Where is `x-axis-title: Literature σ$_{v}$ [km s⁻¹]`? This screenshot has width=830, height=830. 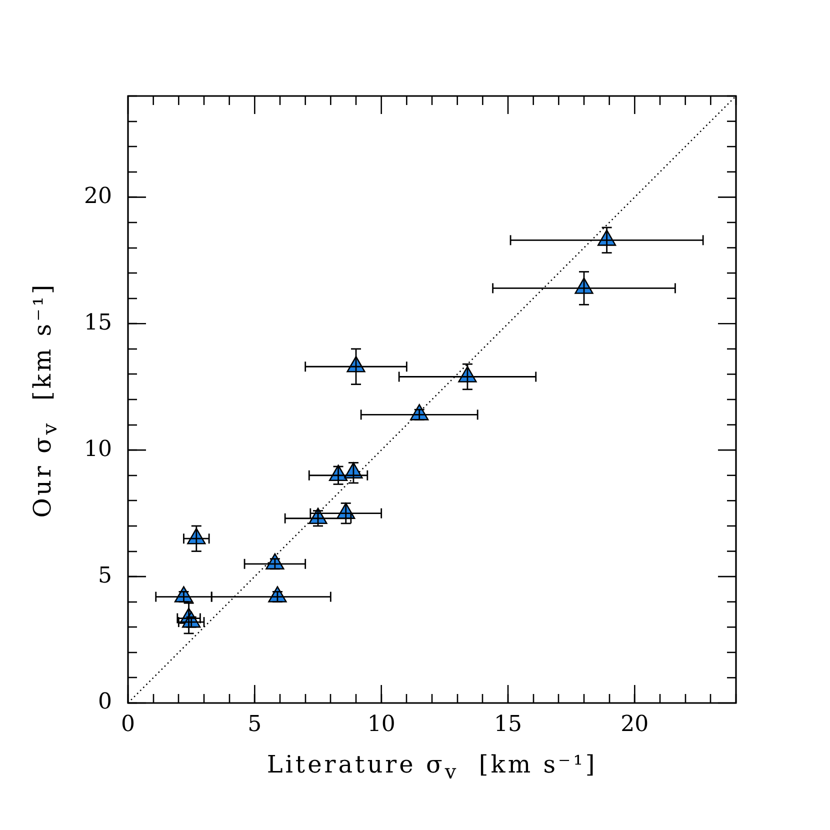 x-axis-title: Literature σ$_{v}$ [km s⁻¹] is located at coordinates (432, 767).